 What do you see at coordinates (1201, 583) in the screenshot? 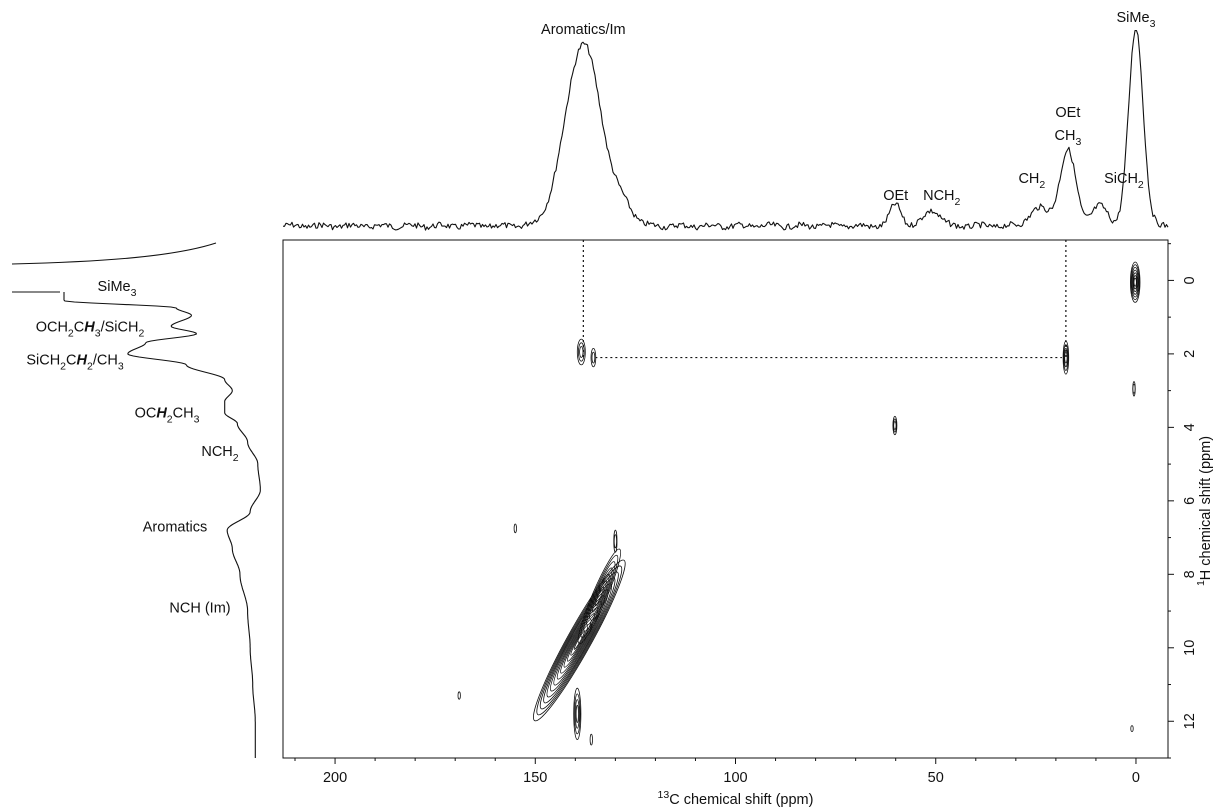
I see `y-axis-title-sup: 1` at bounding box center [1201, 583].